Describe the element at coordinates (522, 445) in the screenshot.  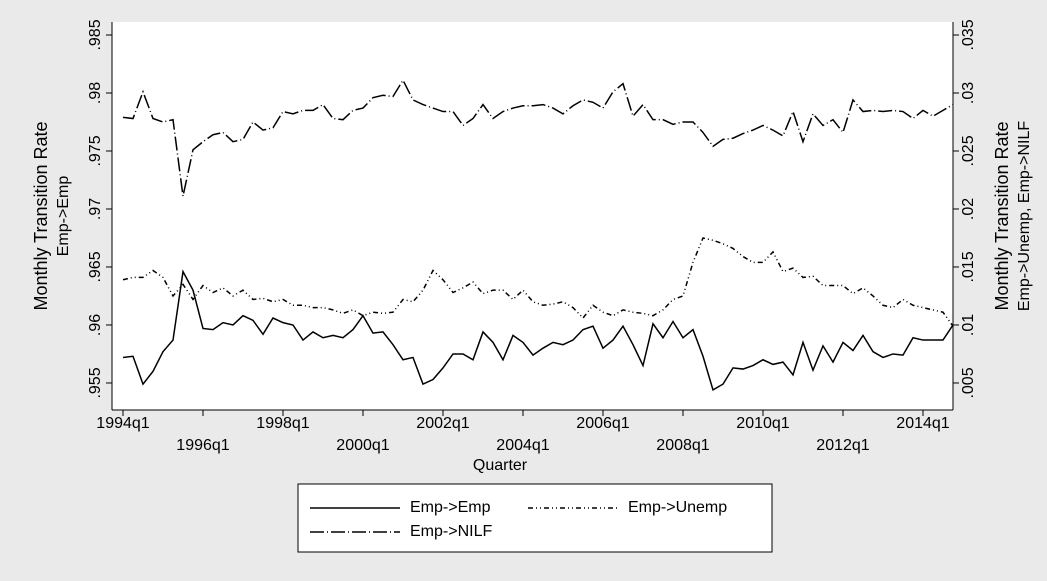
I see `x-tick-label: 2004q1` at that location.